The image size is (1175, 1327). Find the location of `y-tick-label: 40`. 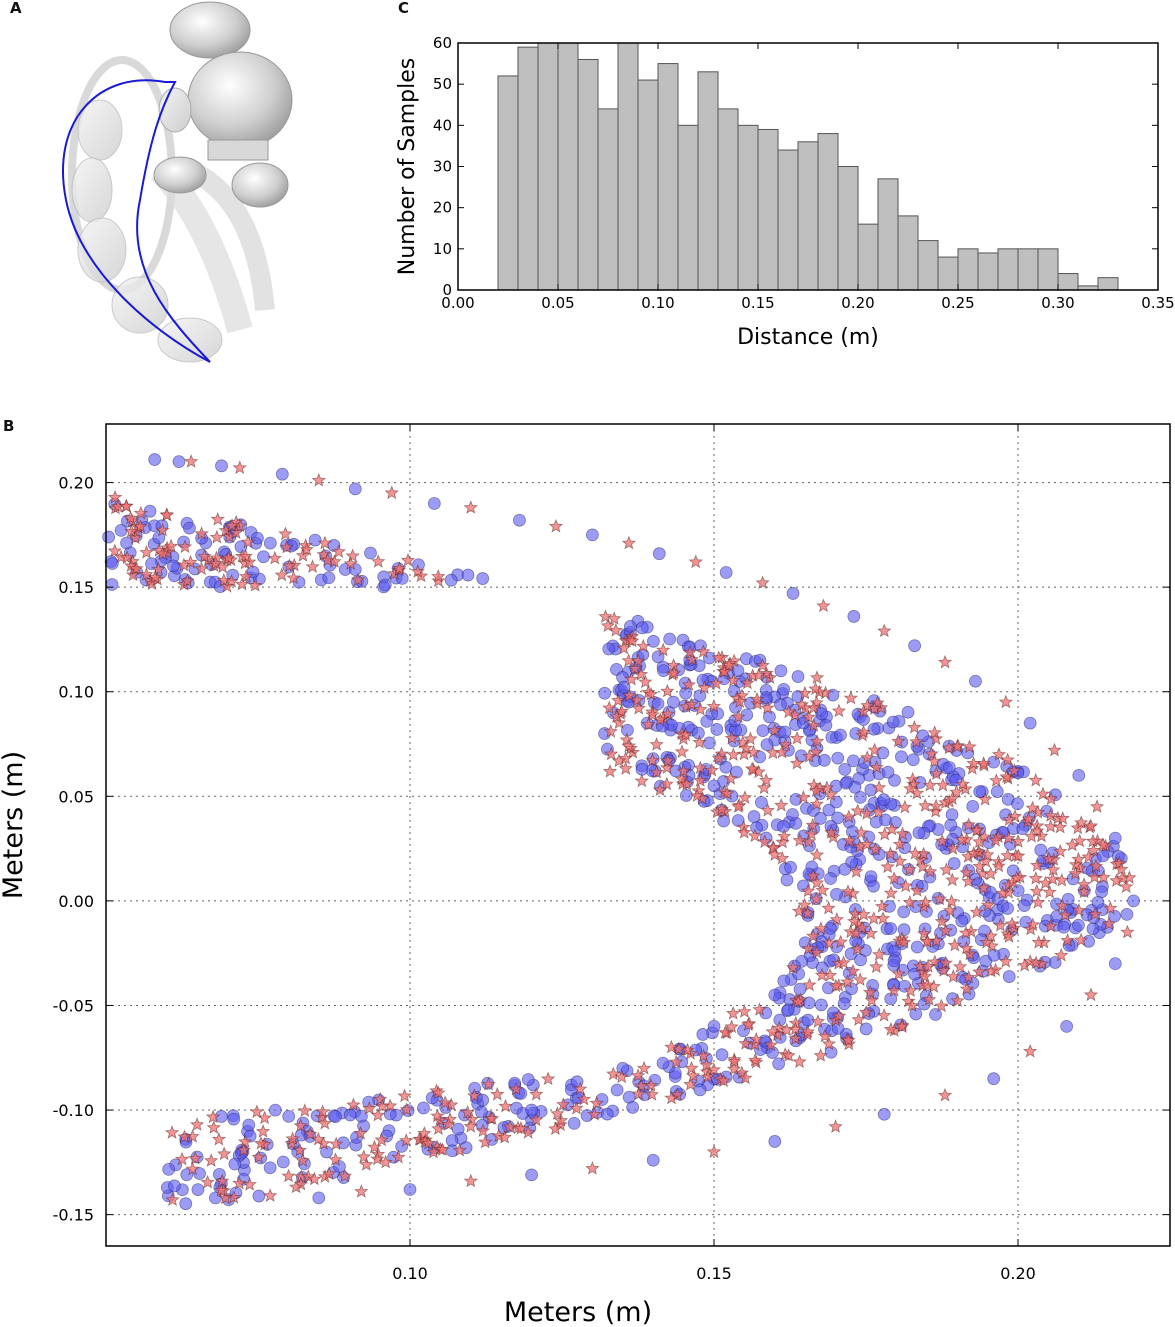

y-tick-label: 40 is located at coordinates (442, 125).